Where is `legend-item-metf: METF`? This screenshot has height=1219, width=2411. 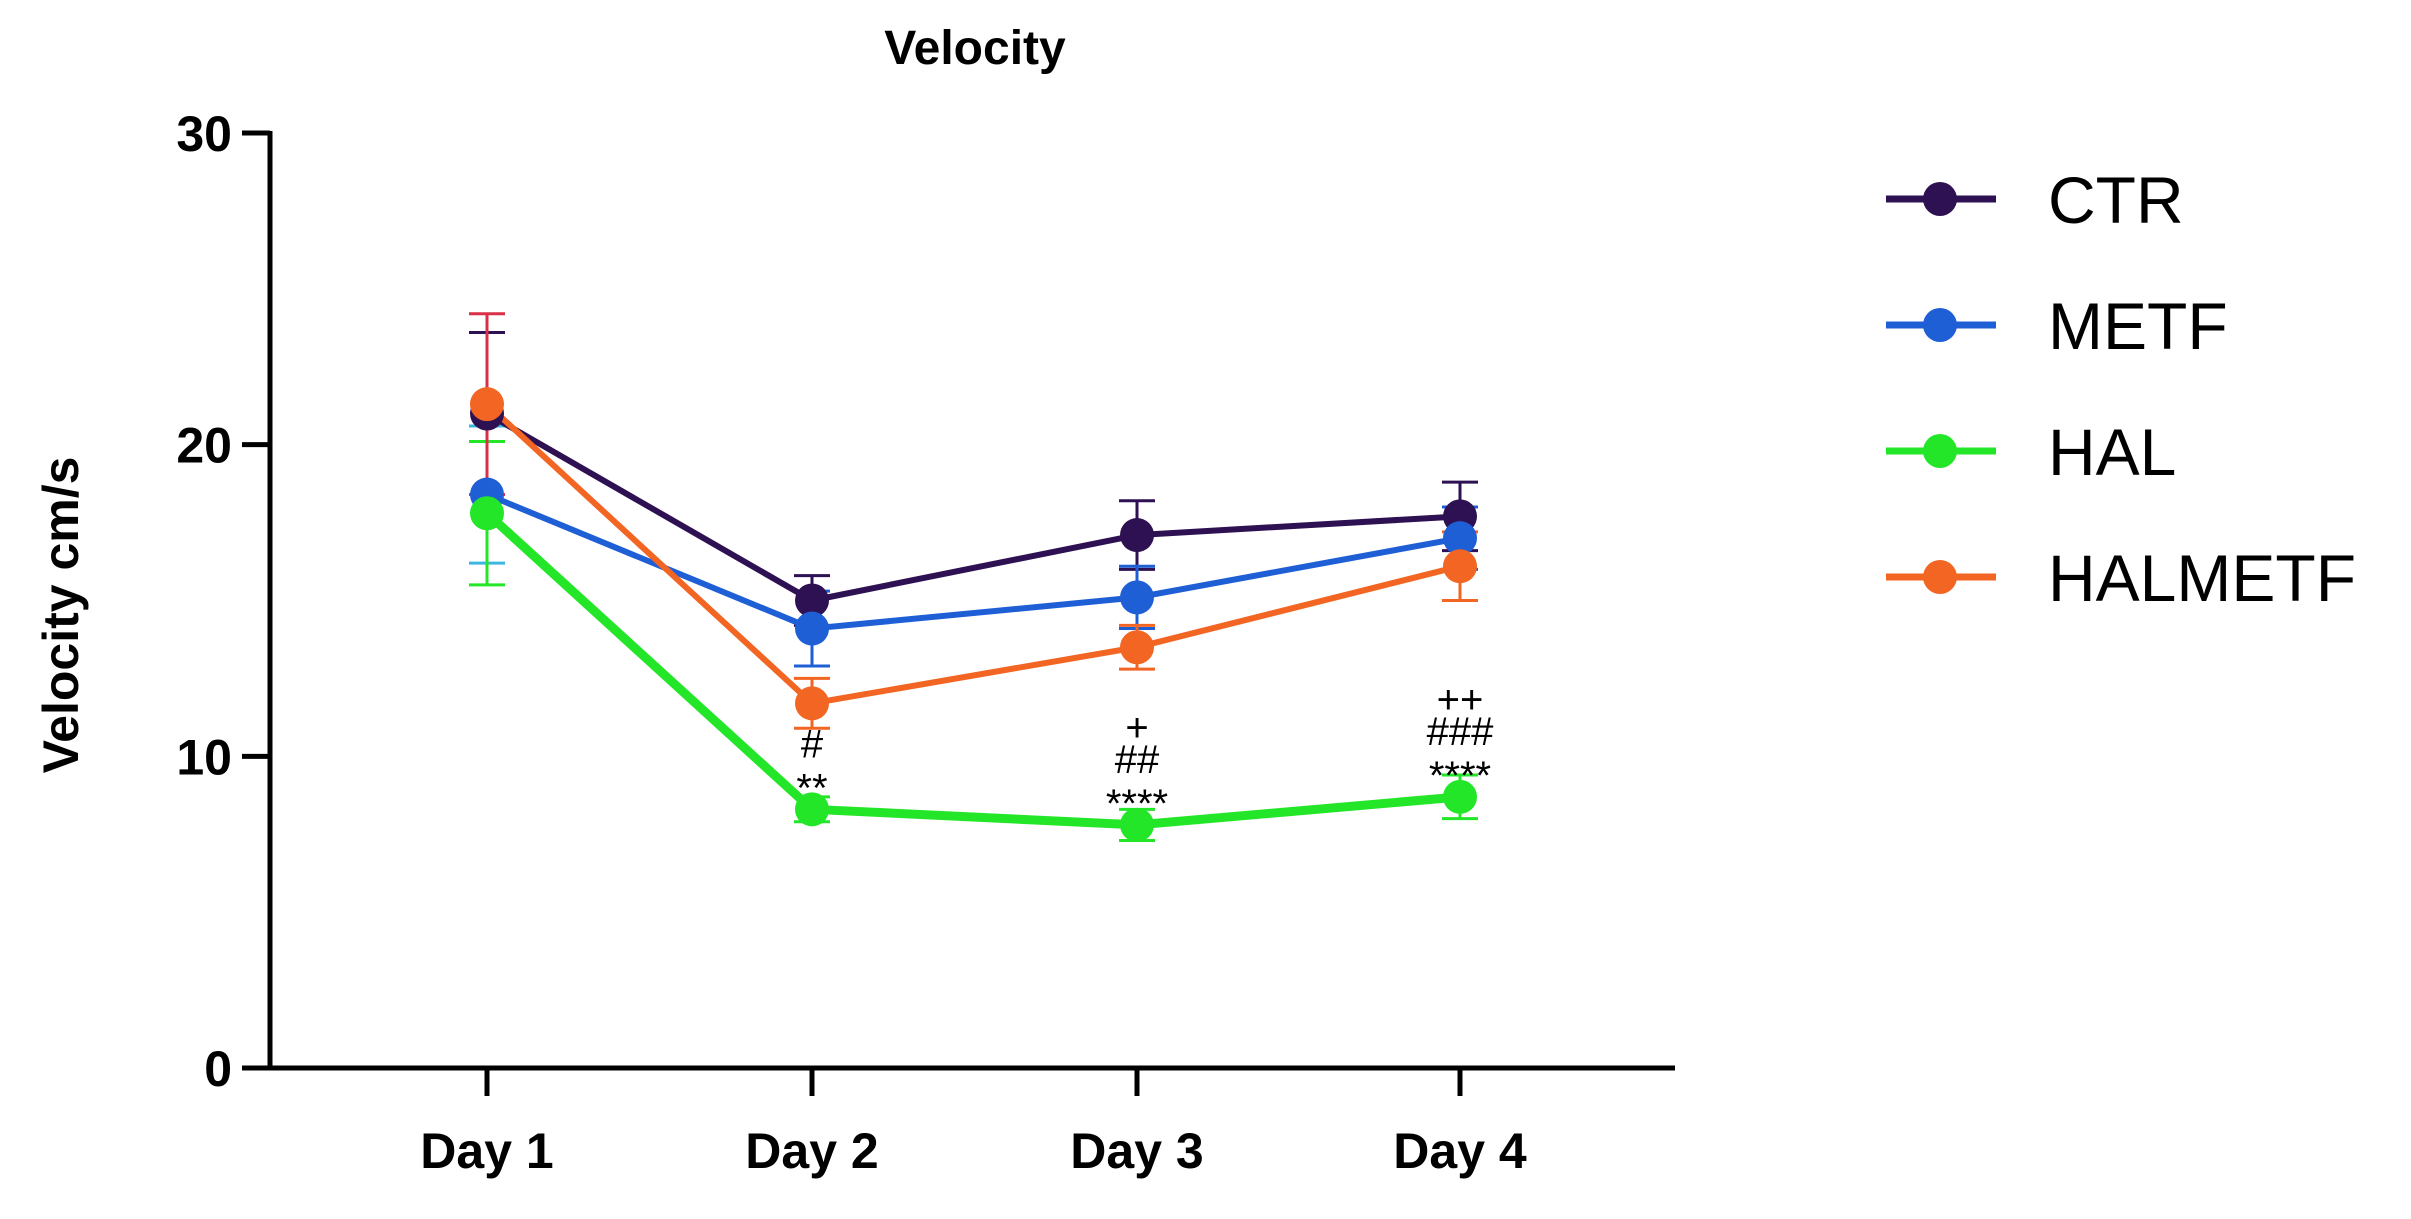 legend-item-metf: METF is located at coordinates (2057, 326).